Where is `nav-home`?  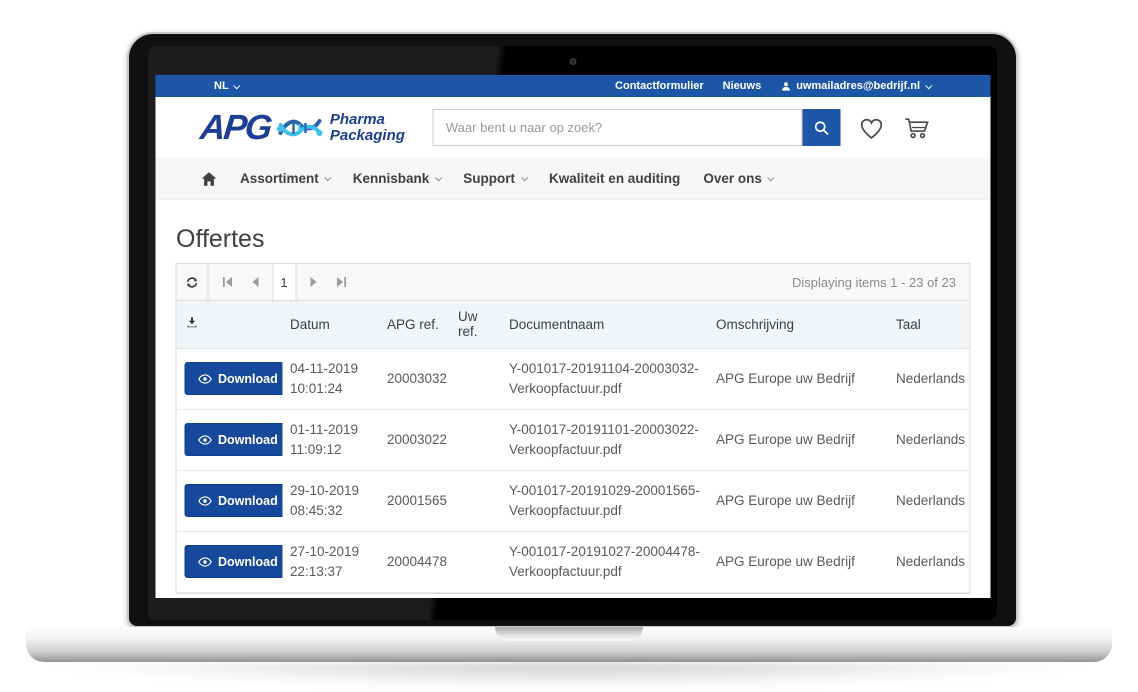 nav-home is located at coordinates (208, 179).